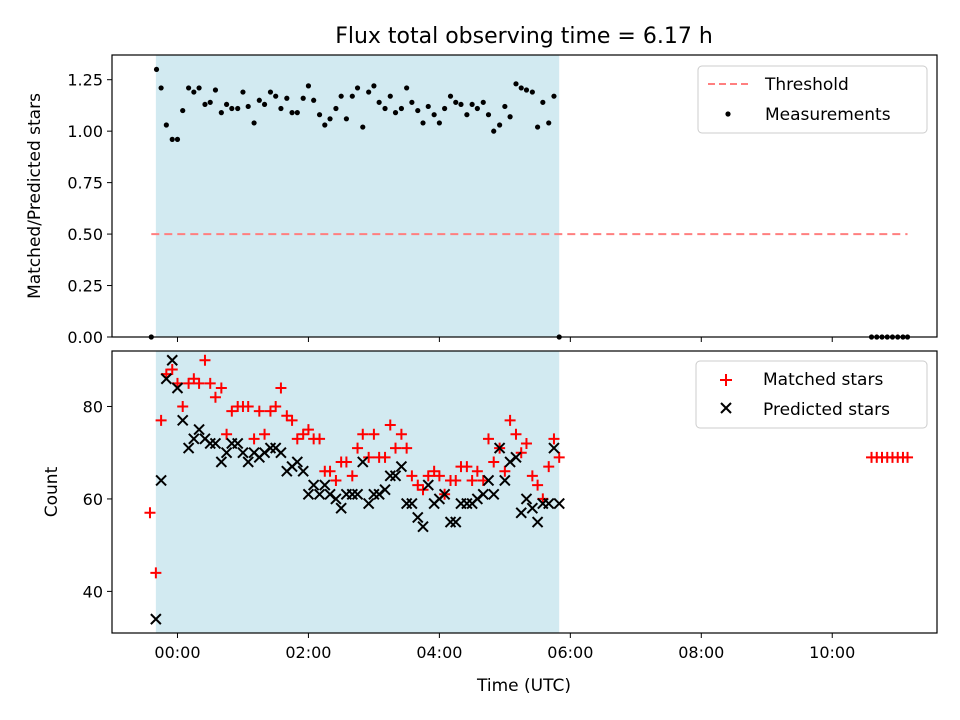 Image resolution: width=960 pixels, height=720 pixels. Describe the element at coordinates (439, 652) in the screenshot. I see `x-tick-label: 04:00` at that location.